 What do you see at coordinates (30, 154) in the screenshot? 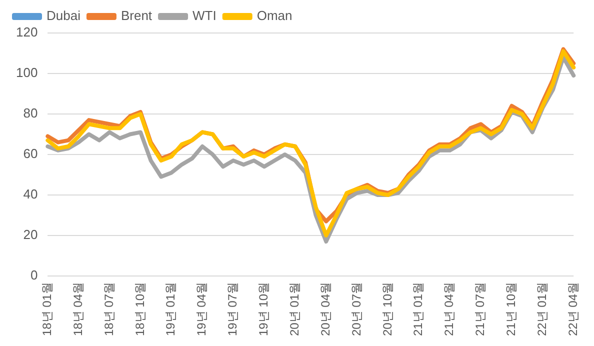
I see `y-tick-label: 60` at bounding box center [30, 154].